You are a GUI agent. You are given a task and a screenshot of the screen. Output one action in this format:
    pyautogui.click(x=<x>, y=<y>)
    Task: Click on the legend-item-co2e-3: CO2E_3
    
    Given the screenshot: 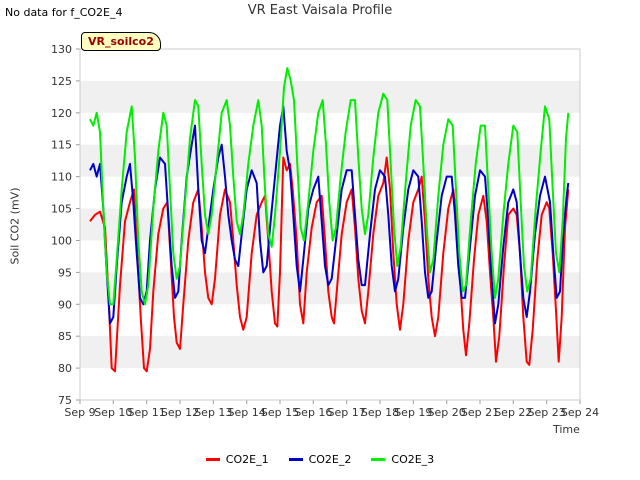 What is the action you would take?
    pyautogui.click(x=402, y=459)
    